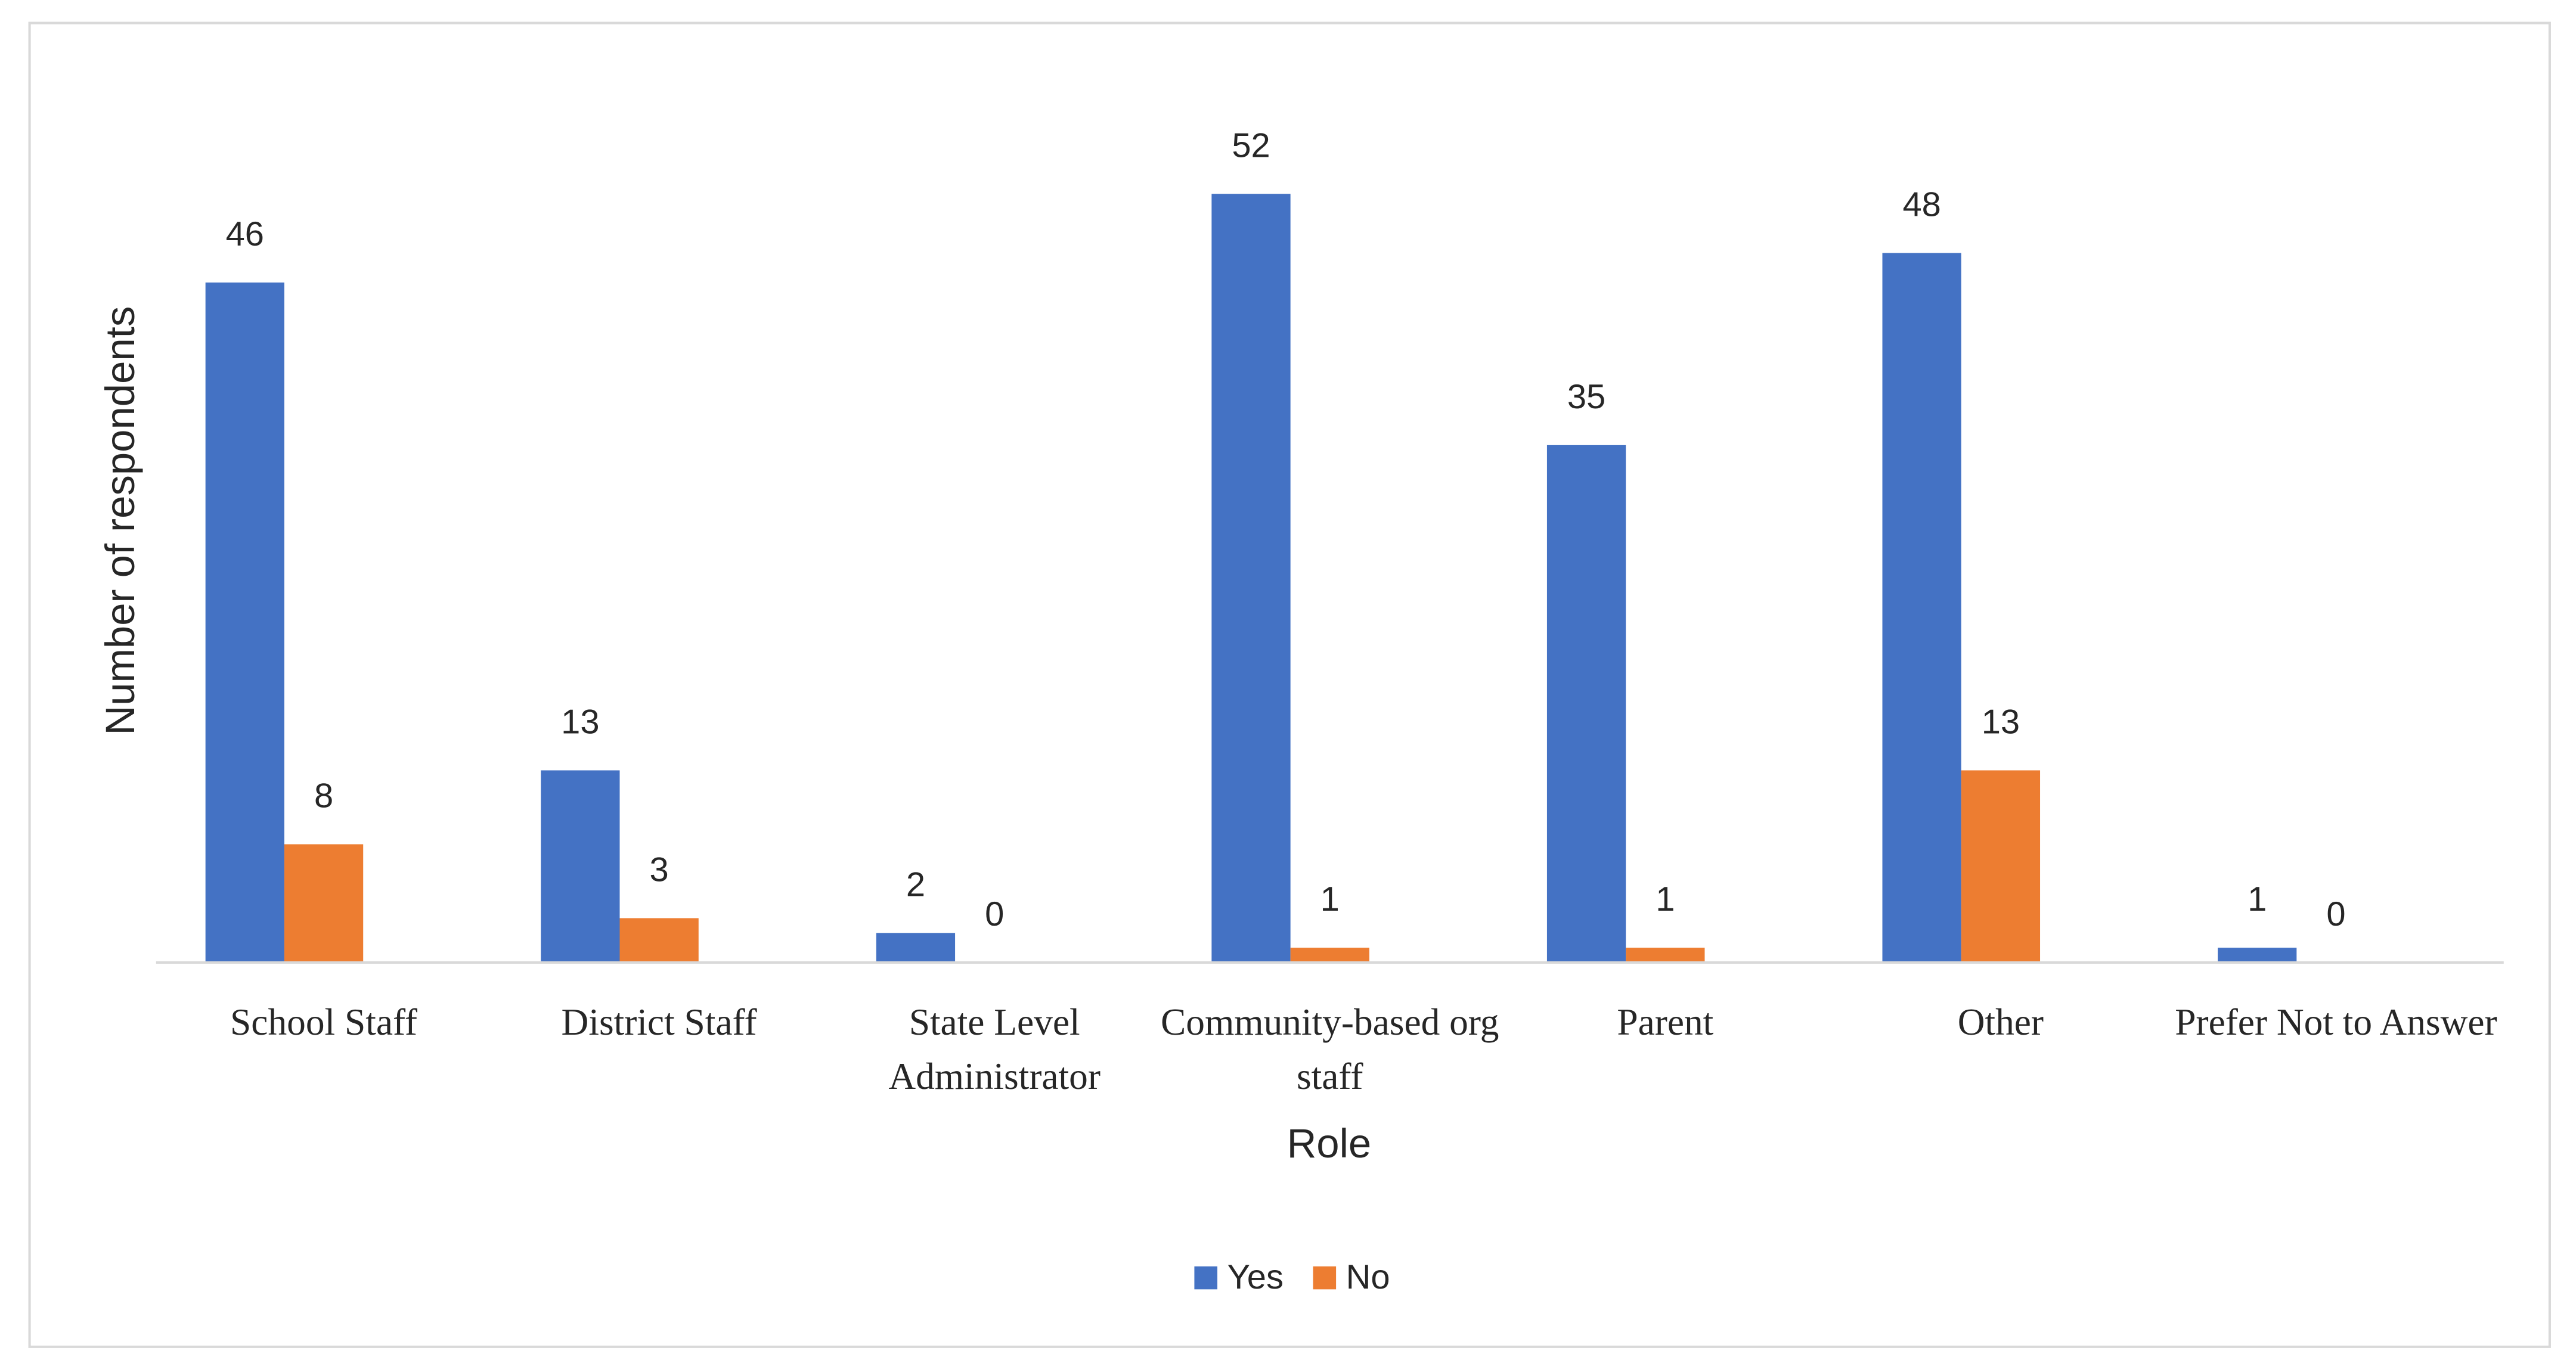  I want to click on x-tick-label-box: Other, so click(2000, 1023).